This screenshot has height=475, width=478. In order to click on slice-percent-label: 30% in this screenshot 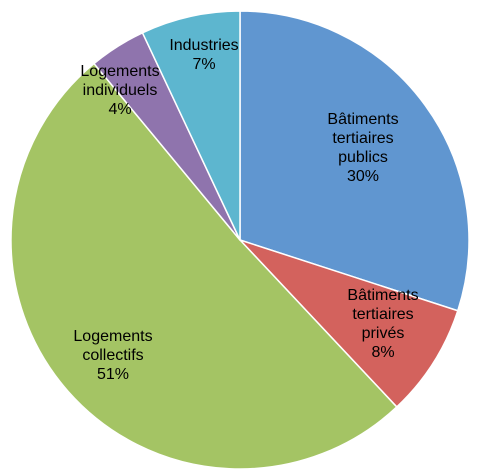, I will do `click(363, 176)`.